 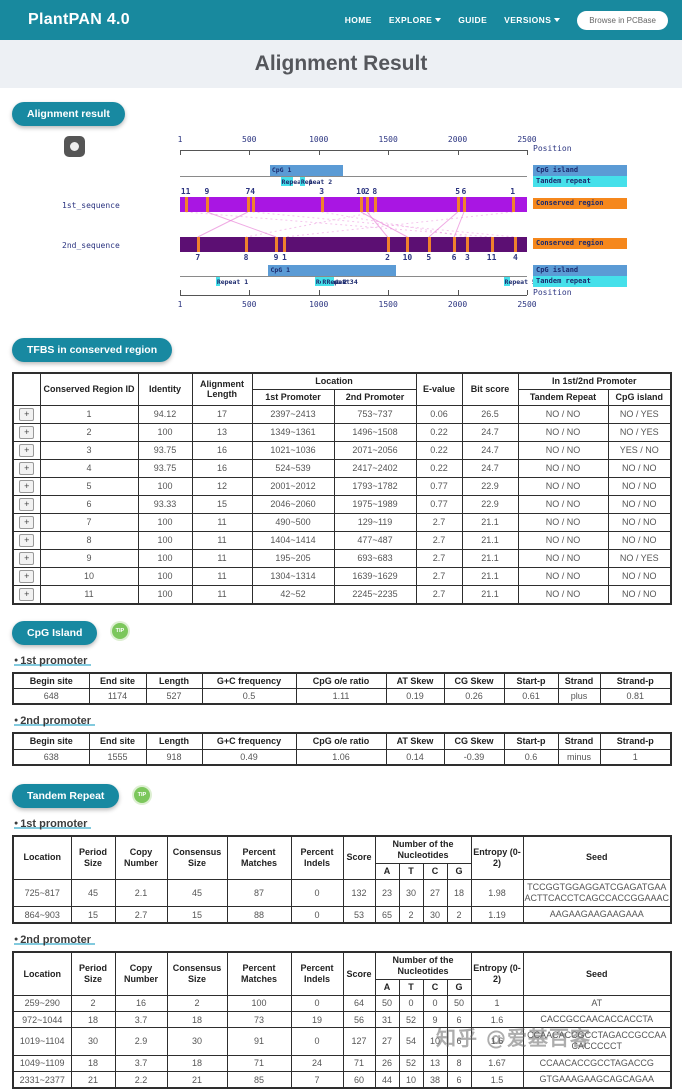 What do you see at coordinates (531, 757) in the screenshot?
I see `start-p-cell: 0.6` at bounding box center [531, 757].